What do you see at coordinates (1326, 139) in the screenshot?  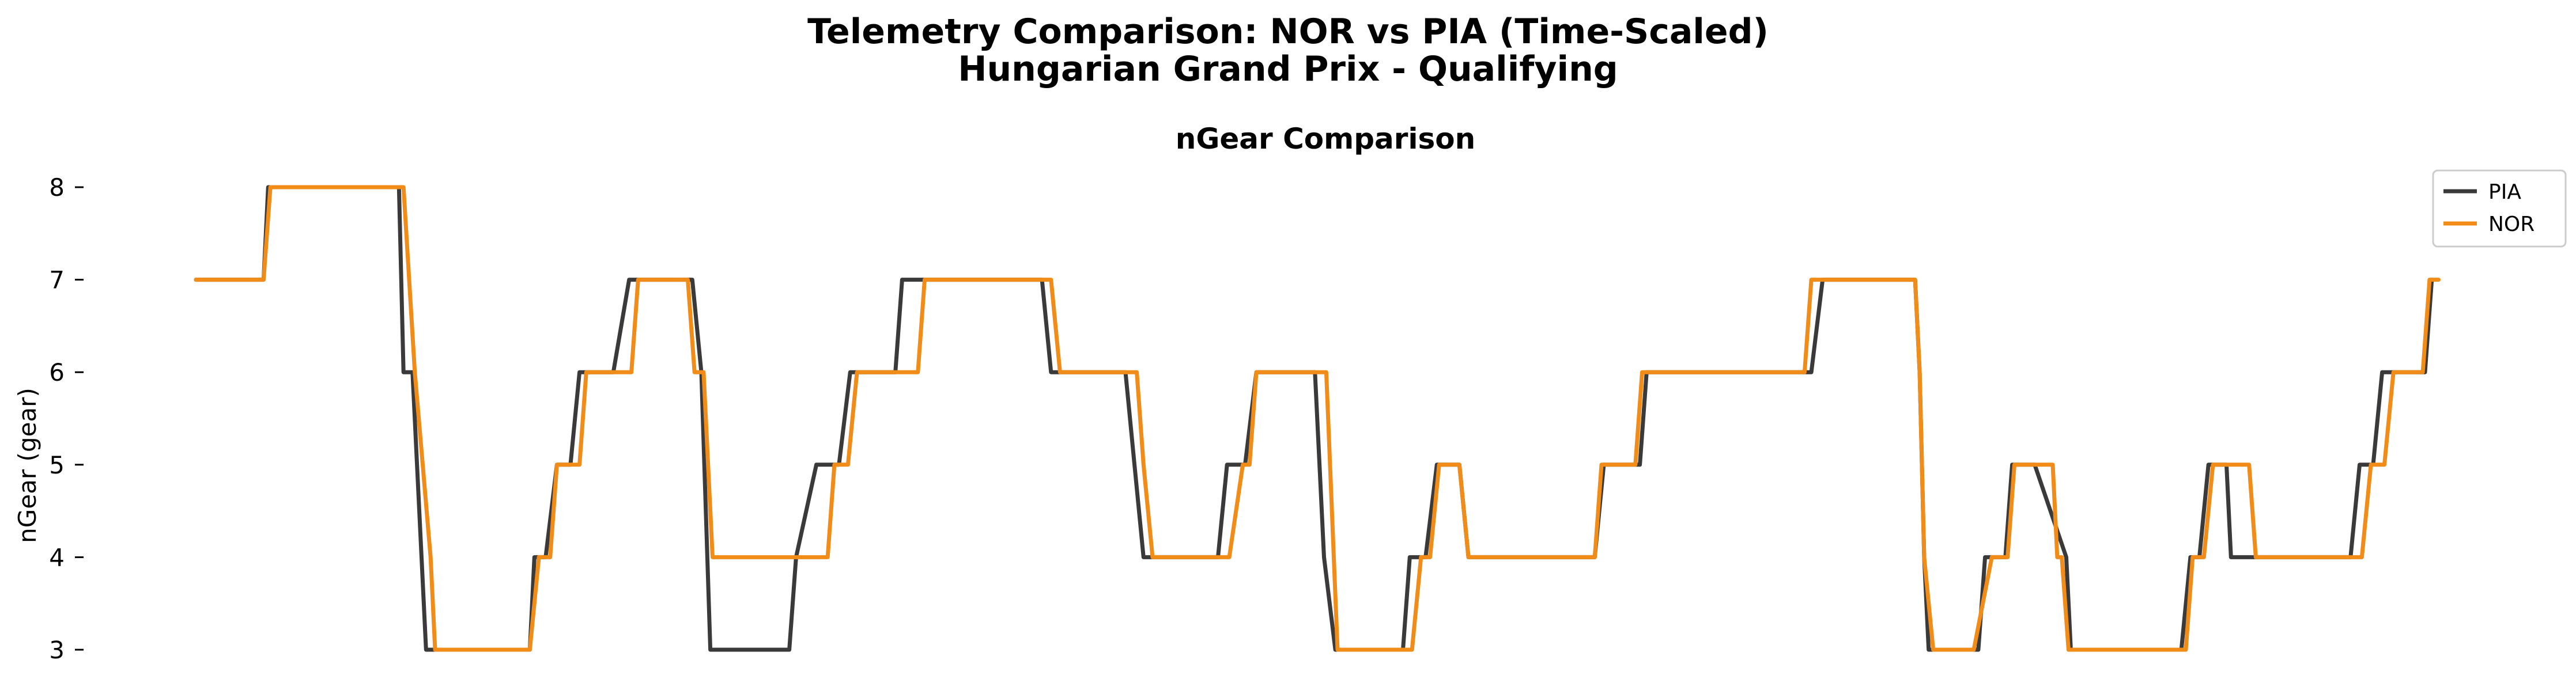 I see `chart-title: nGear Comparison` at bounding box center [1326, 139].